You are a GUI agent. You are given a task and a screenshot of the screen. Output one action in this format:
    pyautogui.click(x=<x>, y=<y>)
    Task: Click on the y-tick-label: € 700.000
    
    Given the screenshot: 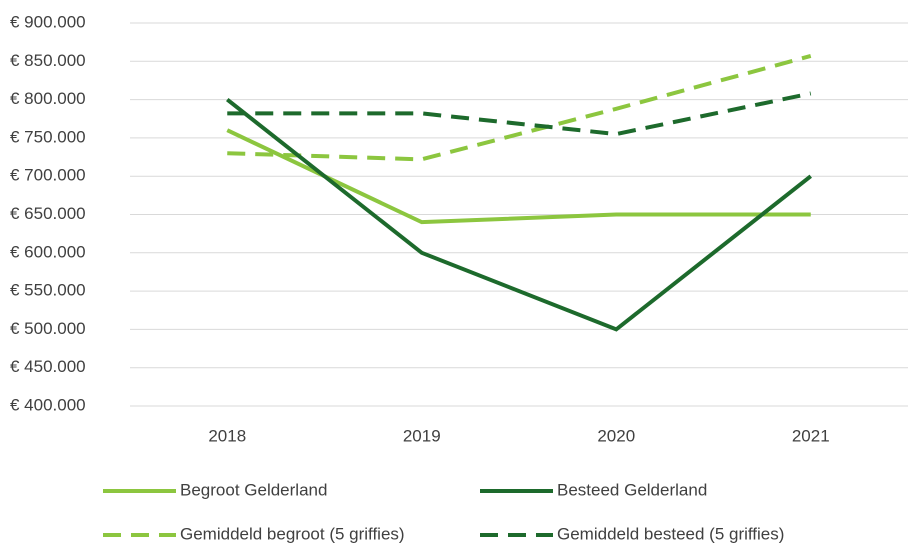 What is the action you would take?
    pyautogui.click(x=48, y=175)
    